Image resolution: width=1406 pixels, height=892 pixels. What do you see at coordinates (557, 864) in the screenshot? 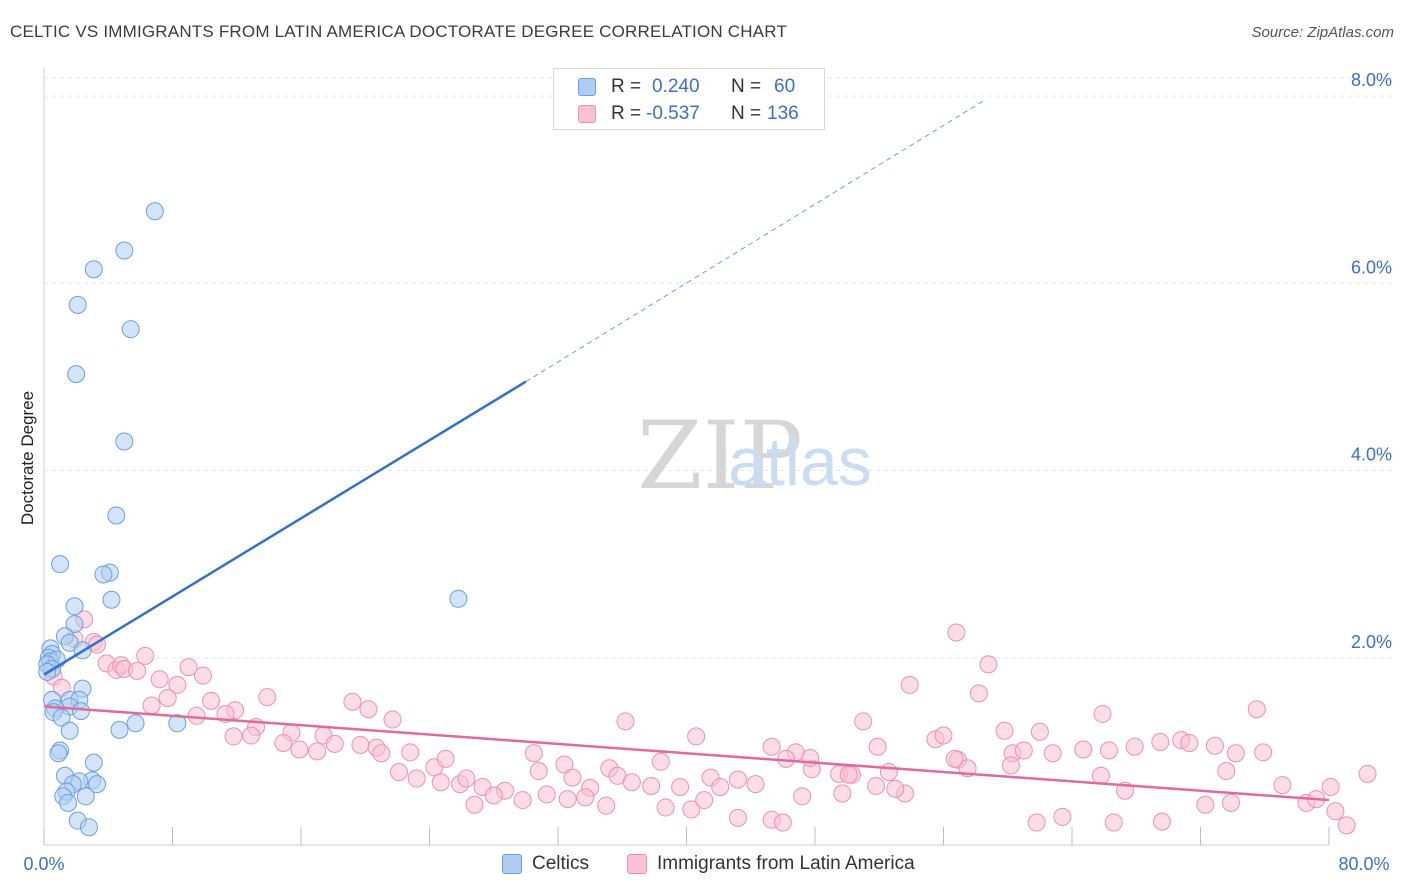
I see `legend-item-celtics: Celtics` at bounding box center [557, 864].